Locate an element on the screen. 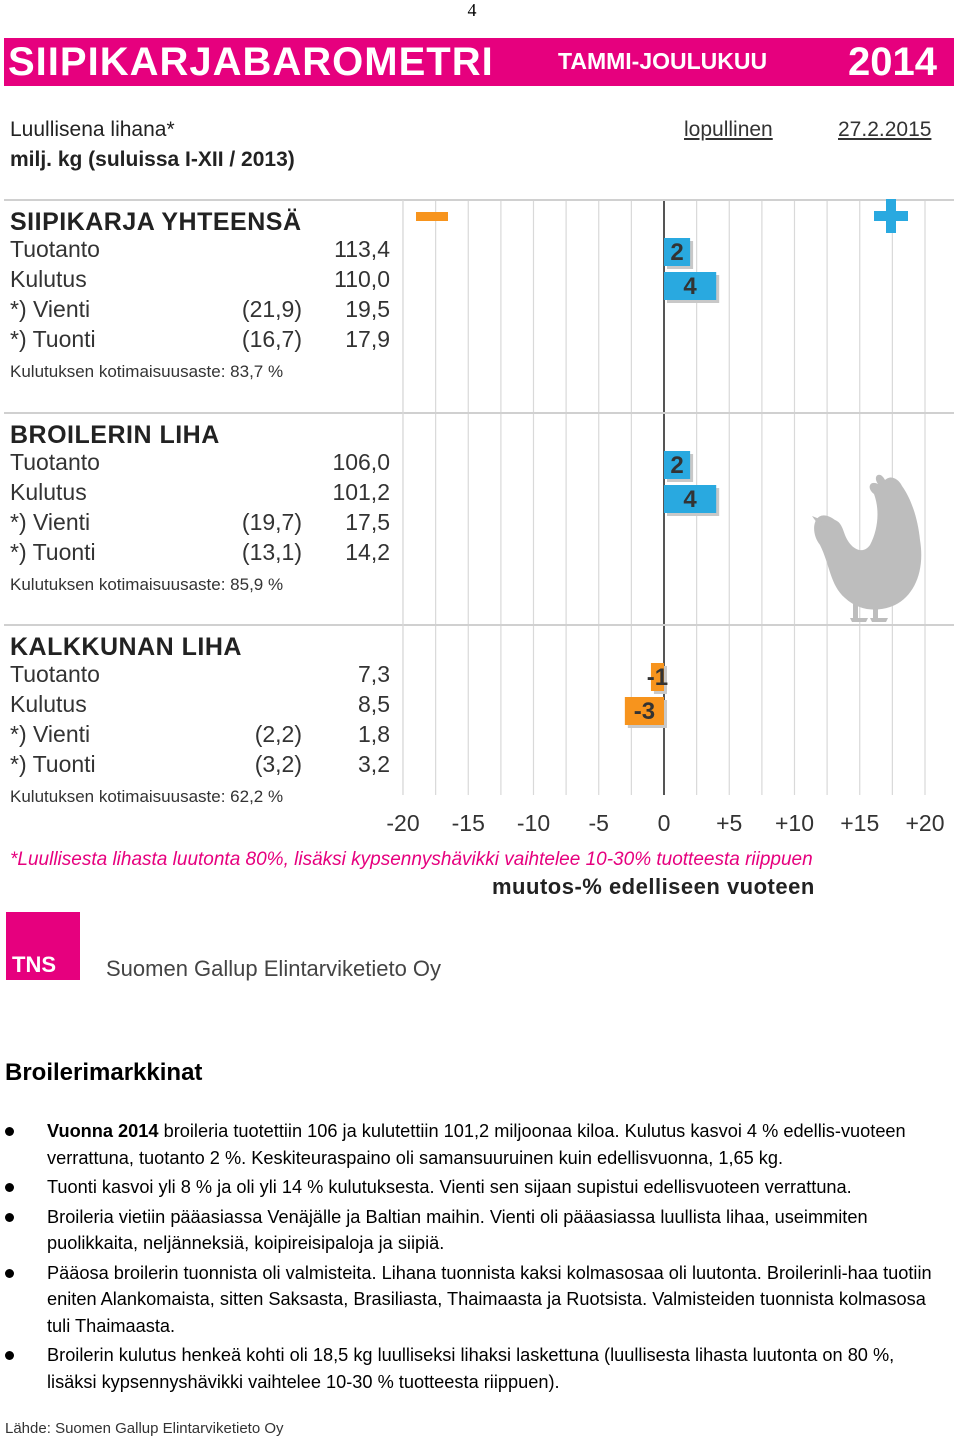  row-value: 1,8 is located at coordinates (374, 734).